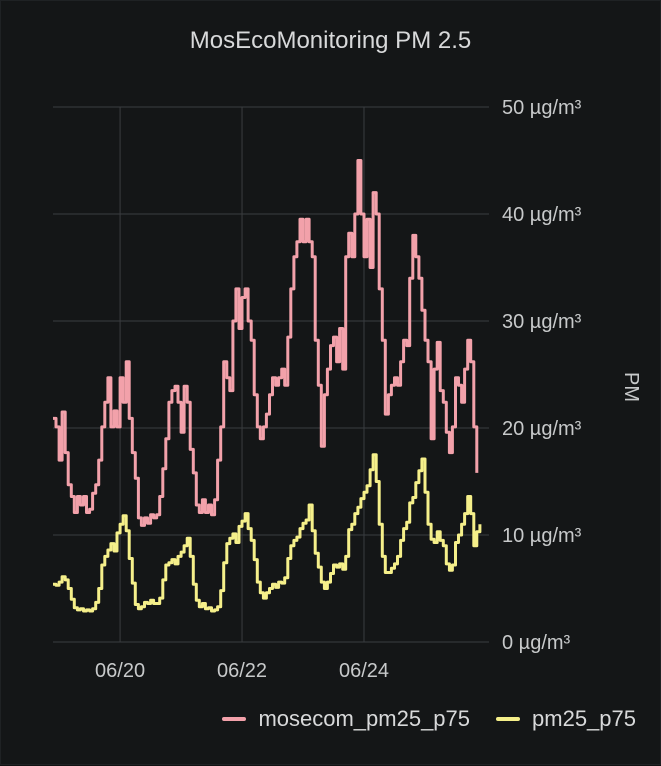 This screenshot has height=766, width=661. What do you see at coordinates (584, 718) in the screenshot?
I see `legend-label: pm25_p75` at bounding box center [584, 718].